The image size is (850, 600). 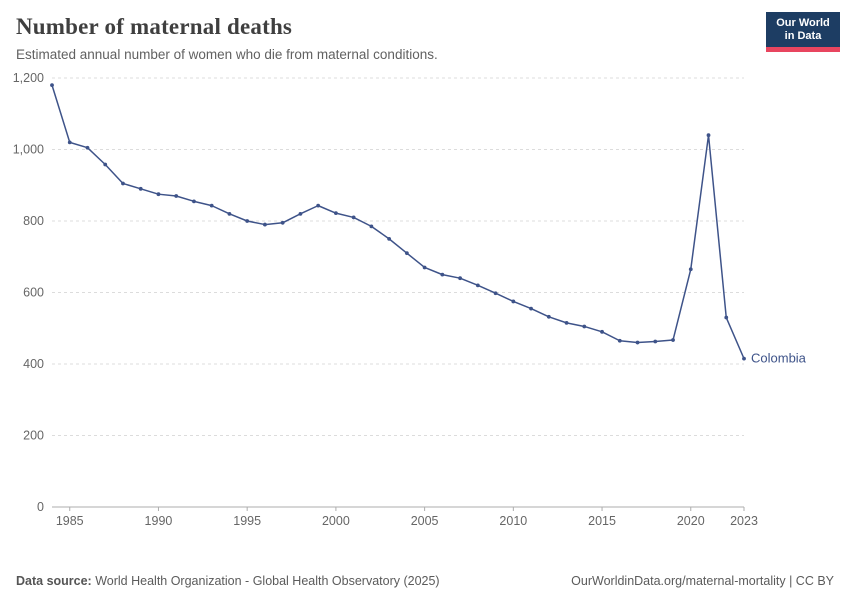 What do you see at coordinates (691, 521) in the screenshot?
I see `x-tick-label: 2020` at bounding box center [691, 521].